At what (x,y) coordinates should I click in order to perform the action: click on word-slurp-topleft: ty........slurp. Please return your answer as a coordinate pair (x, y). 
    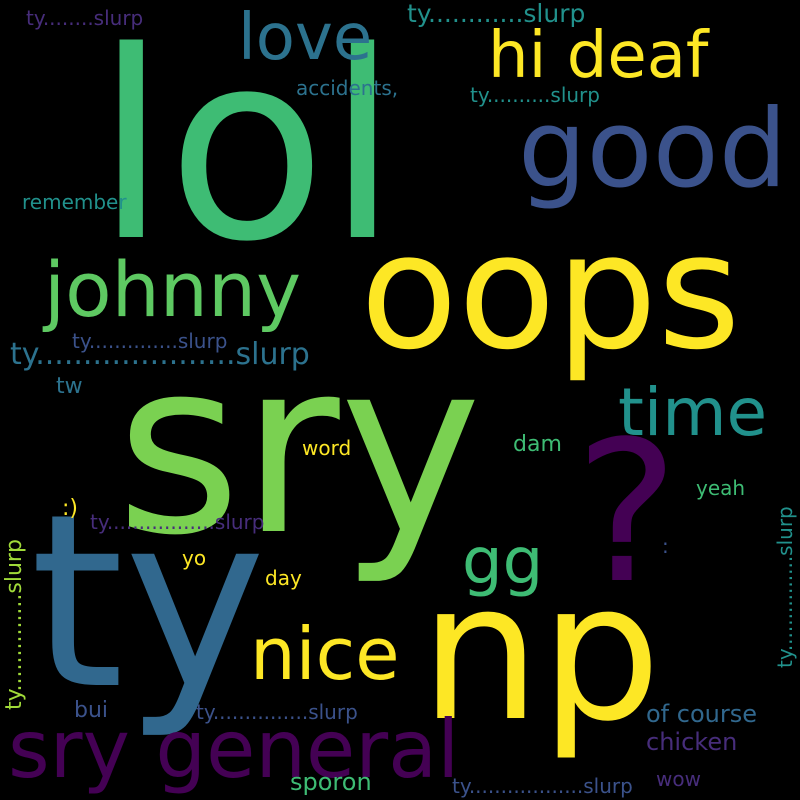
    Looking at the image, I should click on (85, 18).